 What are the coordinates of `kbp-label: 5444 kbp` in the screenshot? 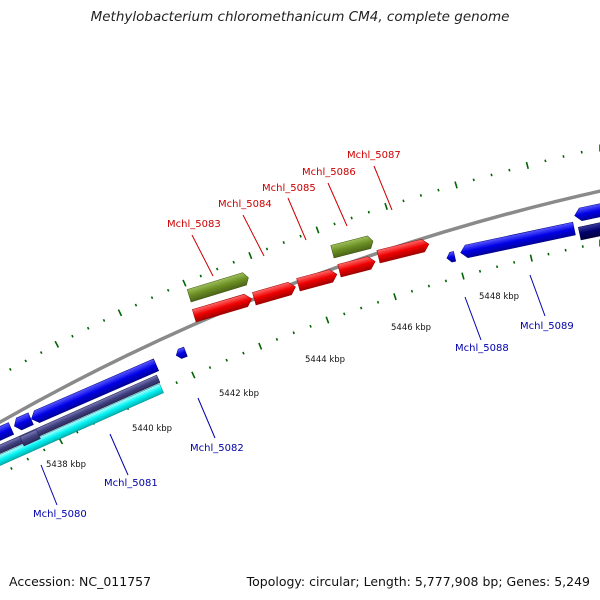 It's located at (325, 360).